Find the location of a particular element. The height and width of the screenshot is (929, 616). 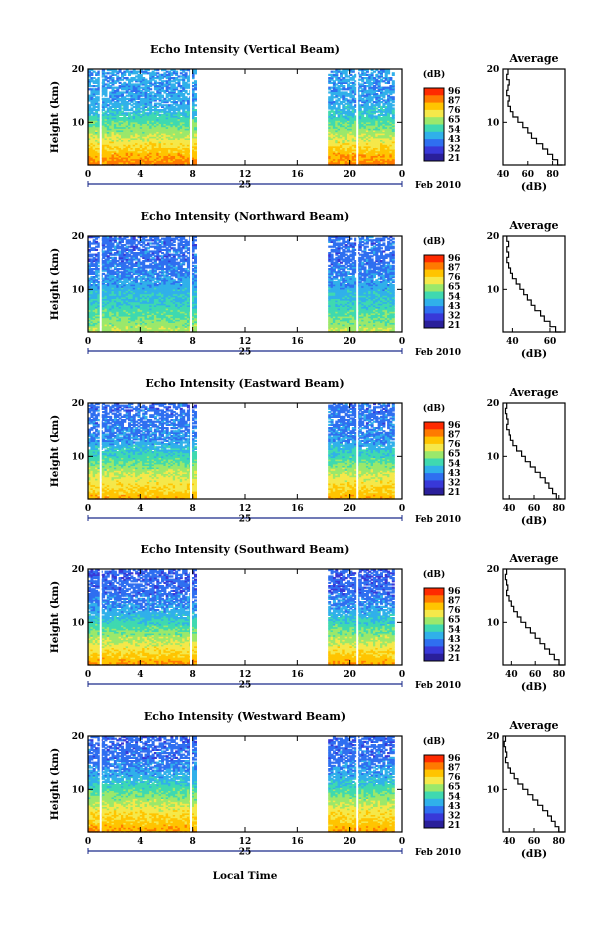

date-label: Feb 2010 is located at coordinates (438, 186).